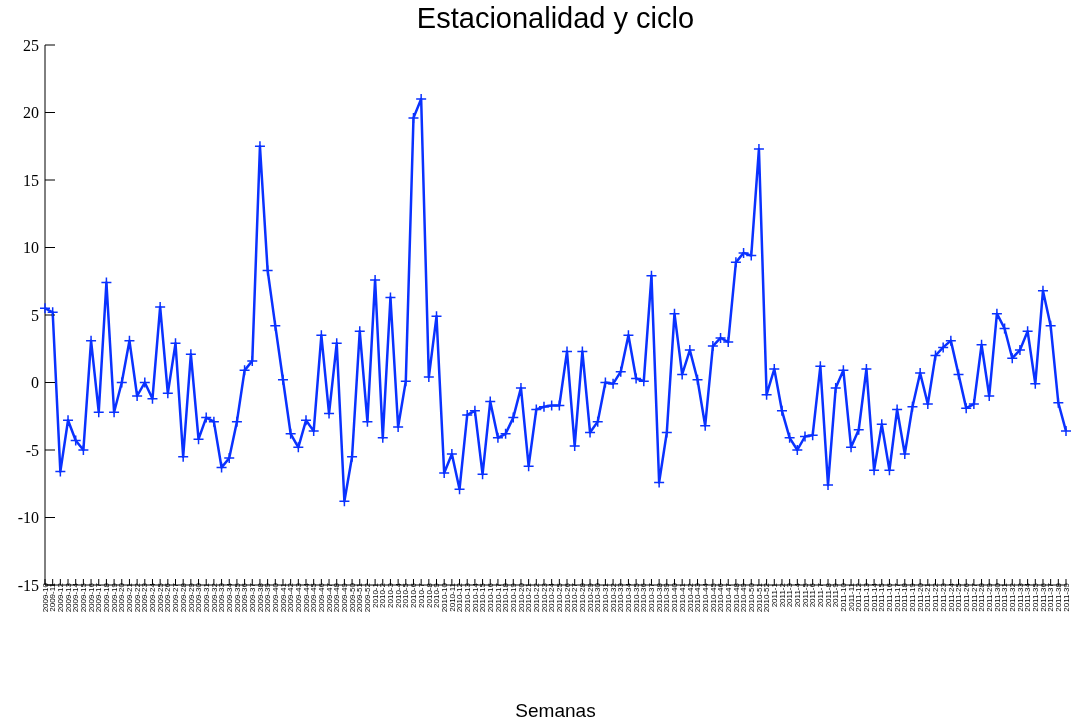 This screenshot has height=719, width=1073. Describe the element at coordinates (555, 18) in the screenshot. I see `chart-title: Estacionalidad y ciclo` at that location.